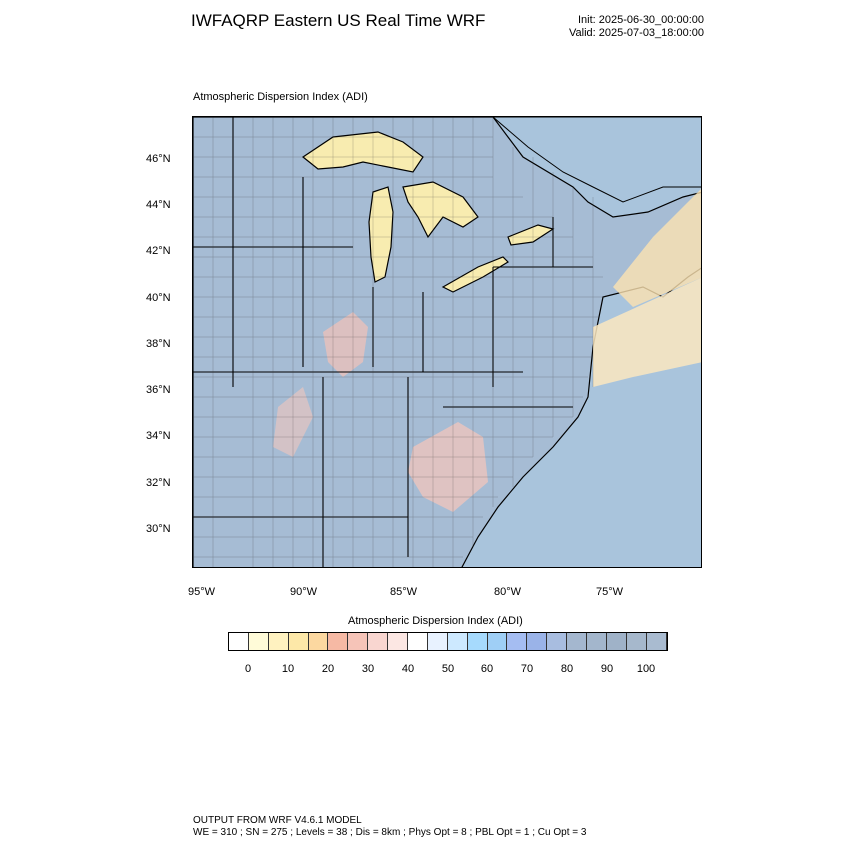  Describe the element at coordinates (448, 467) in the screenshot. I see `low-adi-southeast` at that location.